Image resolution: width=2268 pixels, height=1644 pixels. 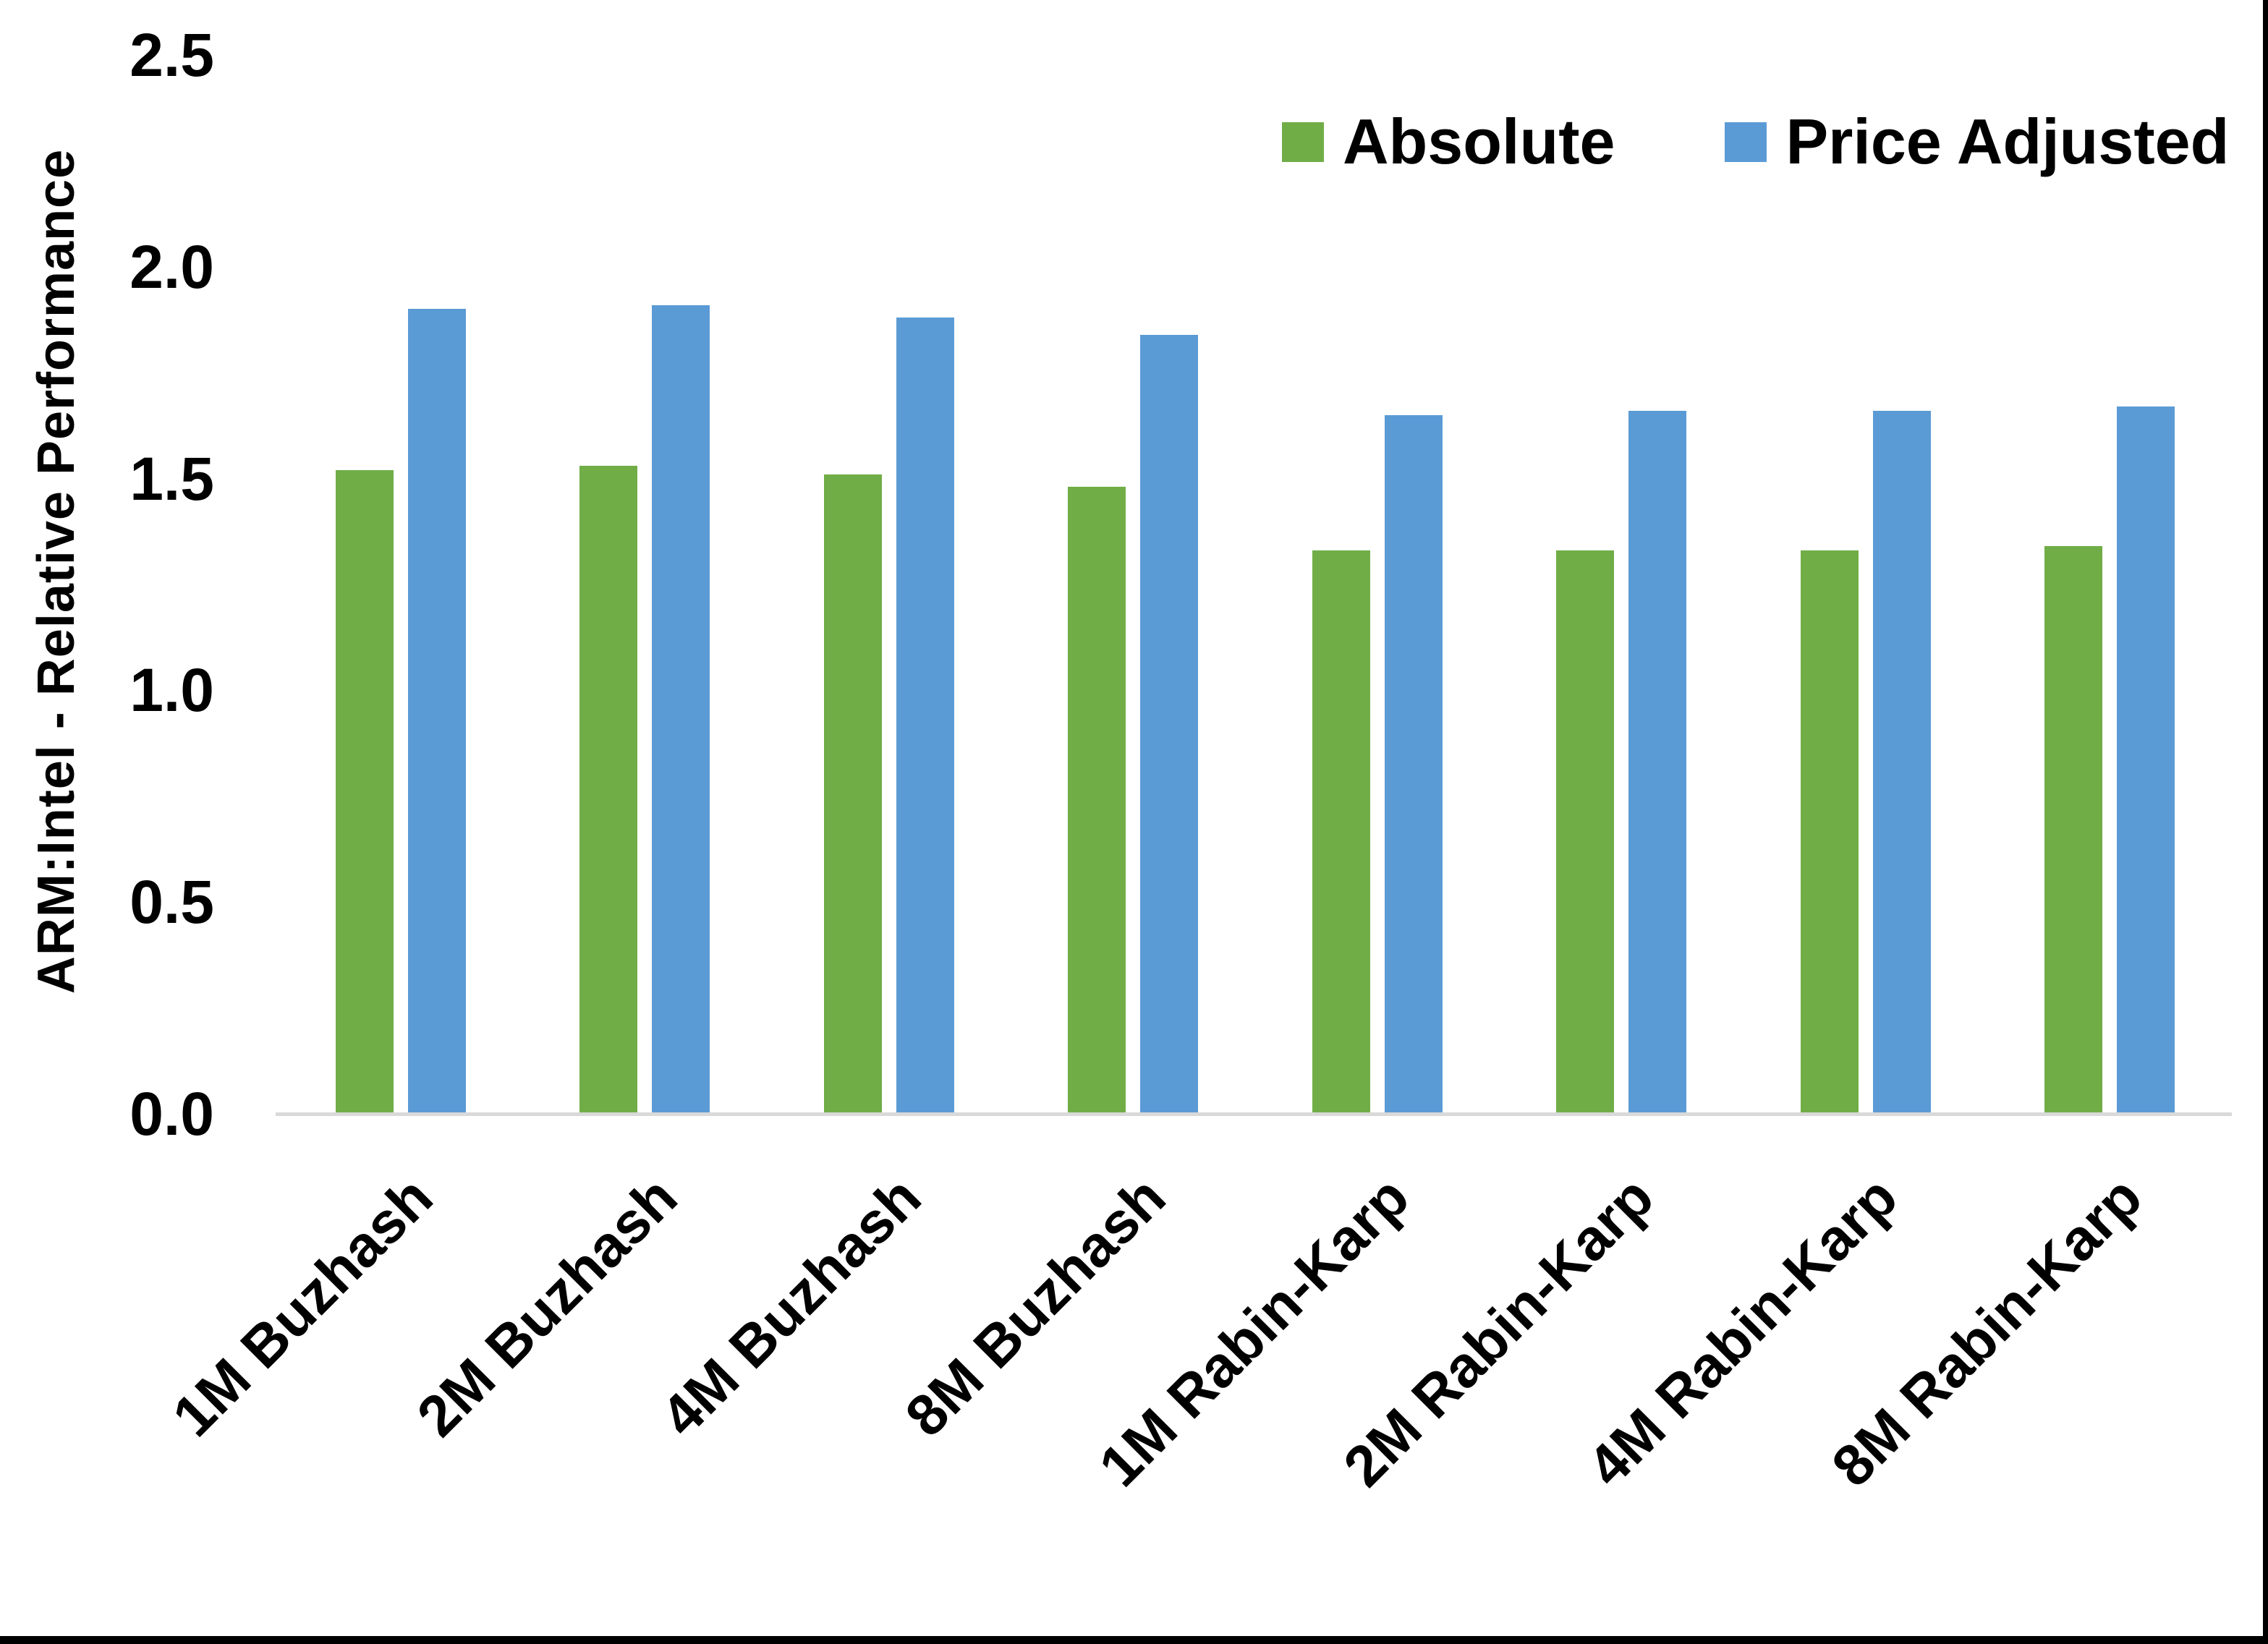 What do you see at coordinates (1746, 142) in the screenshot?
I see `legend-swatch-price-adjusted` at bounding box center [1746, 142].